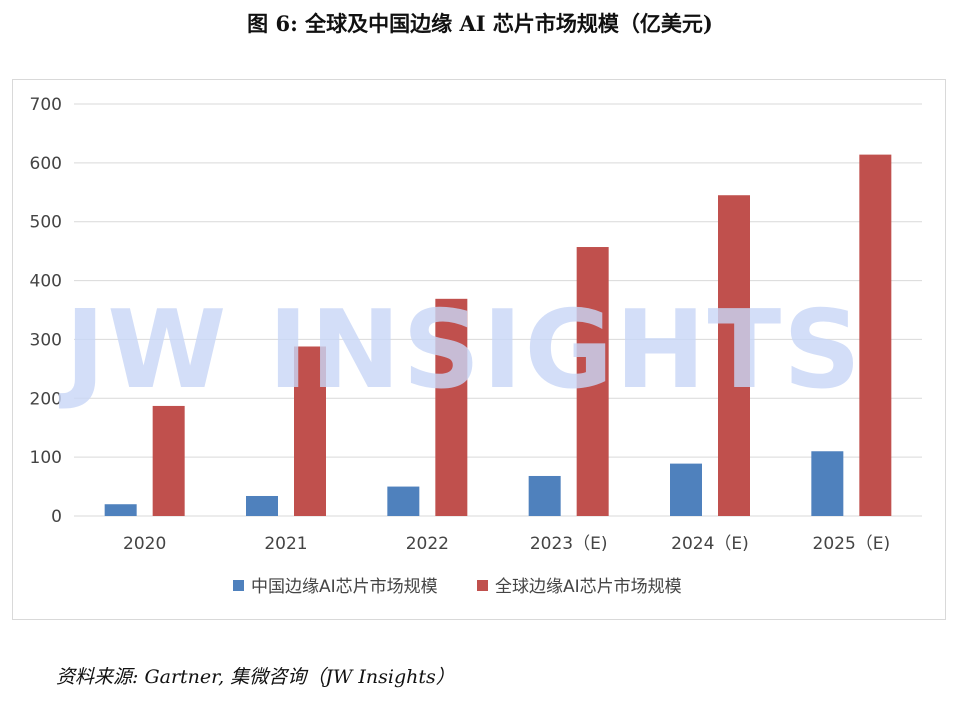  I want to click on x-tick-label: 2021, so click(285, 544).